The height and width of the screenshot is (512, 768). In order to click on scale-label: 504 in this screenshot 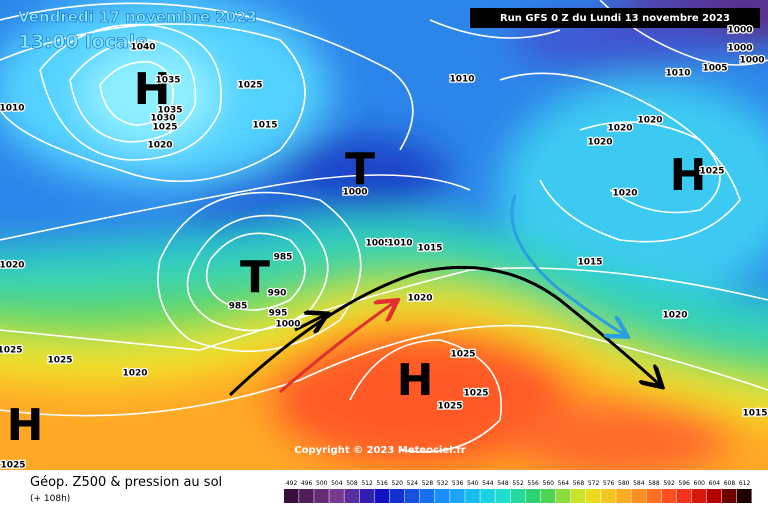, I will do `click(337, 483)`.